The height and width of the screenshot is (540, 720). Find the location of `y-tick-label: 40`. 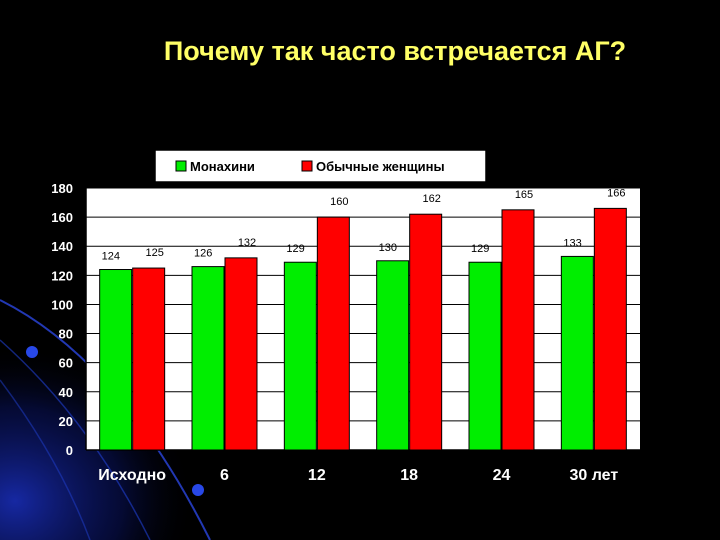

y-tick-label: 40 is located at coordinates (66, 392).